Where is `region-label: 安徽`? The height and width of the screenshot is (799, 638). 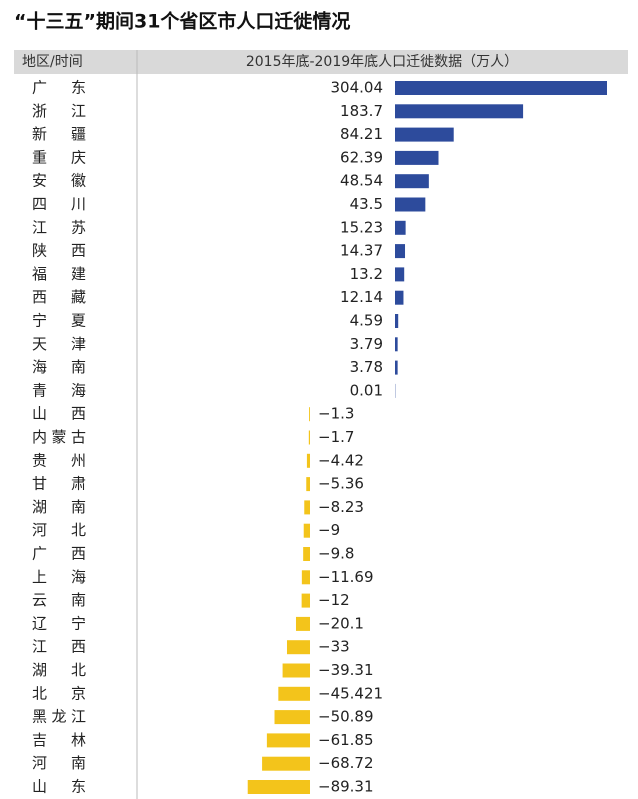 region-label: 安徽 is located at coordinates (59, 181).